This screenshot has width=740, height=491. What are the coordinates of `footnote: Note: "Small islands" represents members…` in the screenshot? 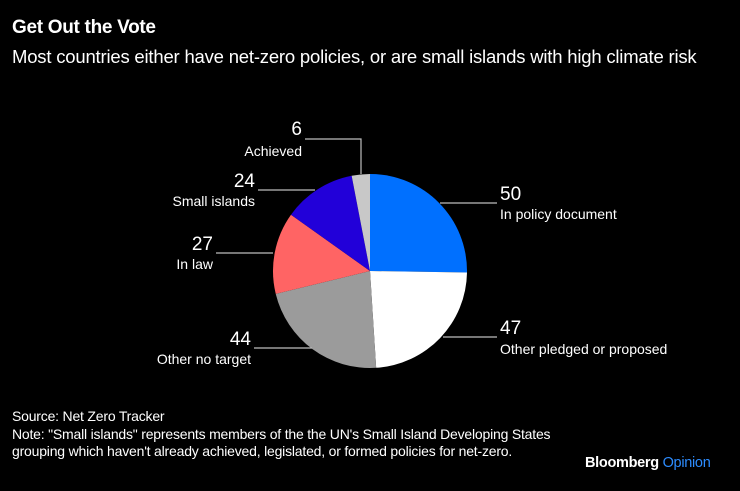 It's located at (281, 442).